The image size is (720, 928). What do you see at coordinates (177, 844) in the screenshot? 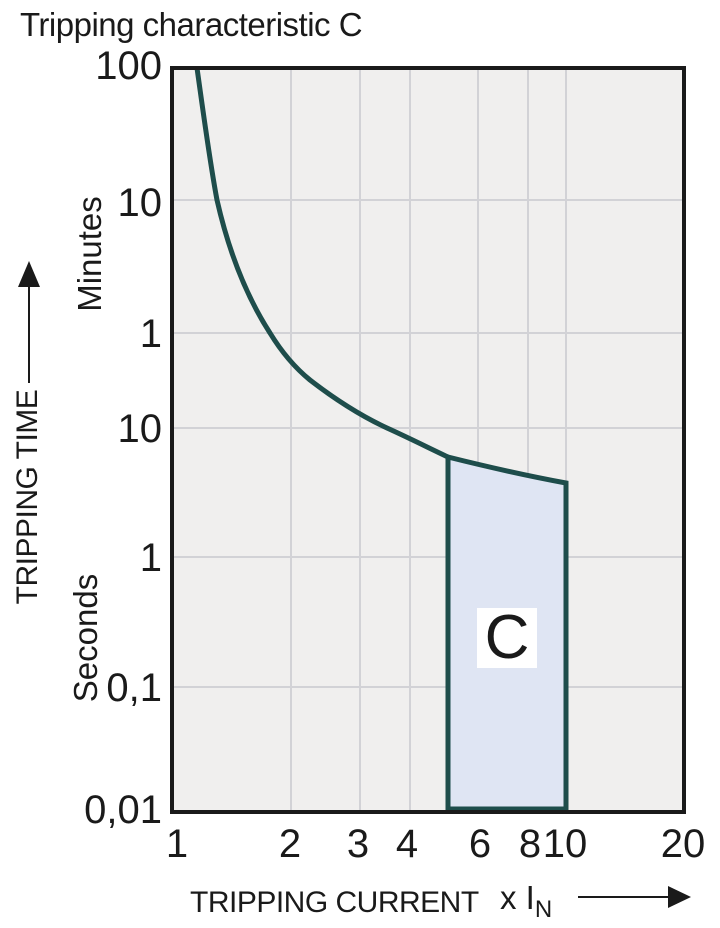
I see `x-tick-label-1: 1` at bounding box center [177, 844].